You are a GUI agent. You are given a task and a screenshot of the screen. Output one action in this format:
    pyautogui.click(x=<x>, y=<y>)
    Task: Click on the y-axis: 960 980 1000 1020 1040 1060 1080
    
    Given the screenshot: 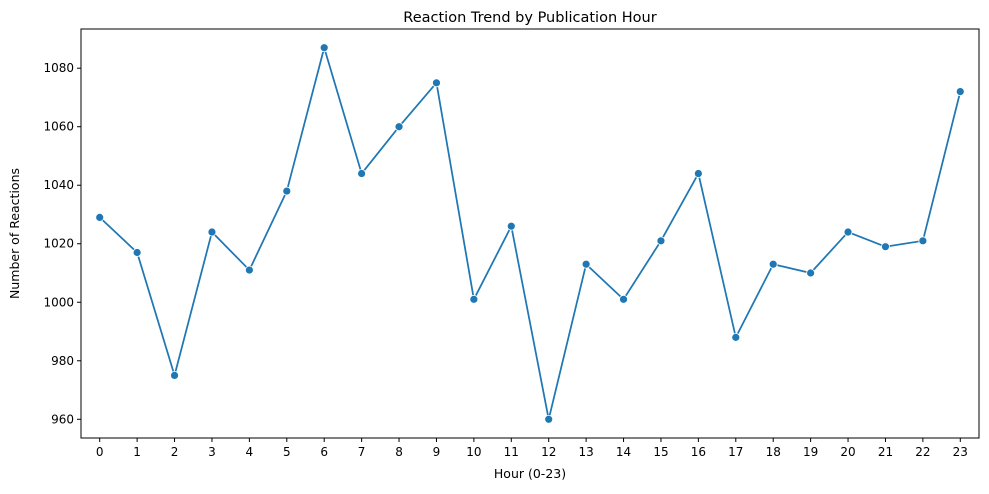 What is the action you would take?
    pyautogui.click(x=62, y=243)
    